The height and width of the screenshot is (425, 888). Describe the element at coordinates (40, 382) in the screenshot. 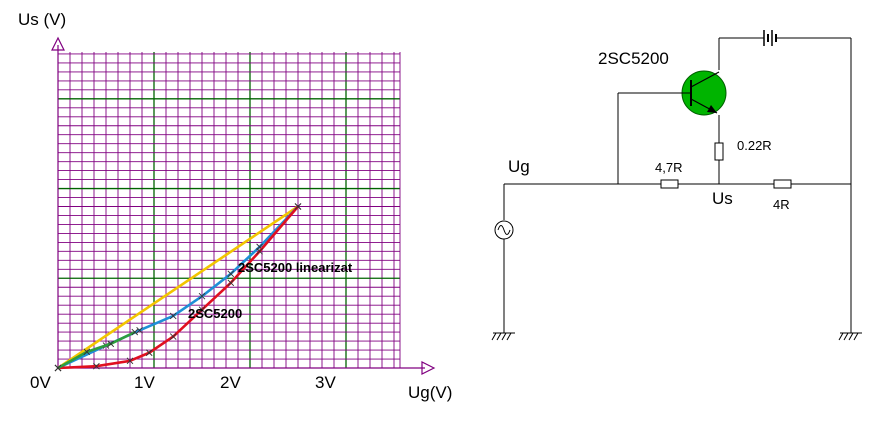

I see `x-tick-label: 0V` at that location.